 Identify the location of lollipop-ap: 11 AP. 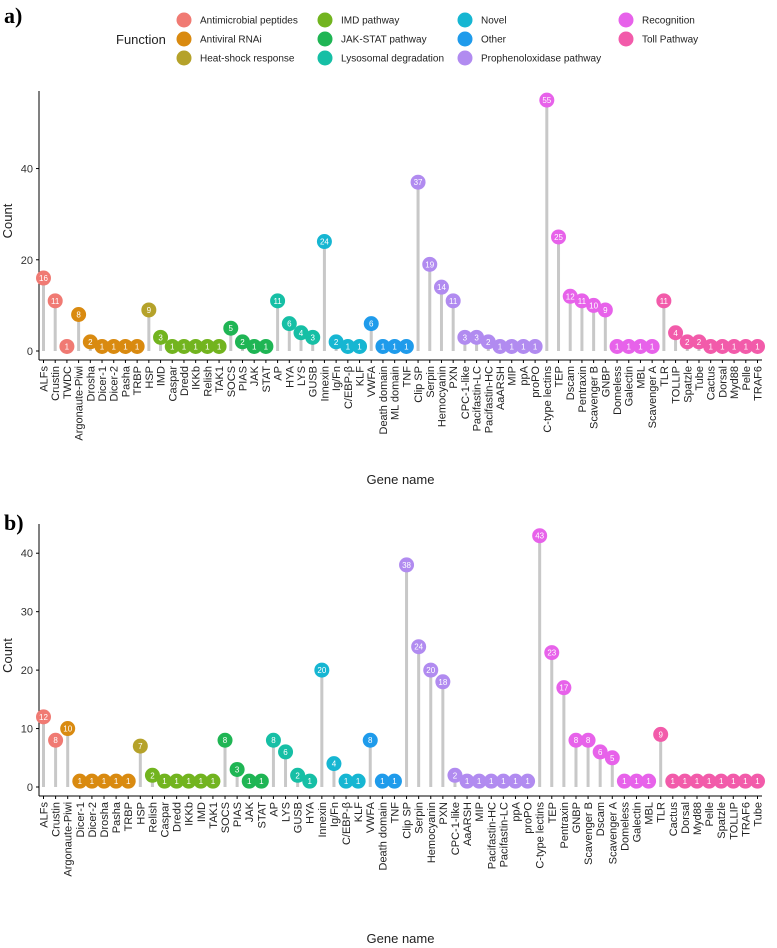
(278, 337).